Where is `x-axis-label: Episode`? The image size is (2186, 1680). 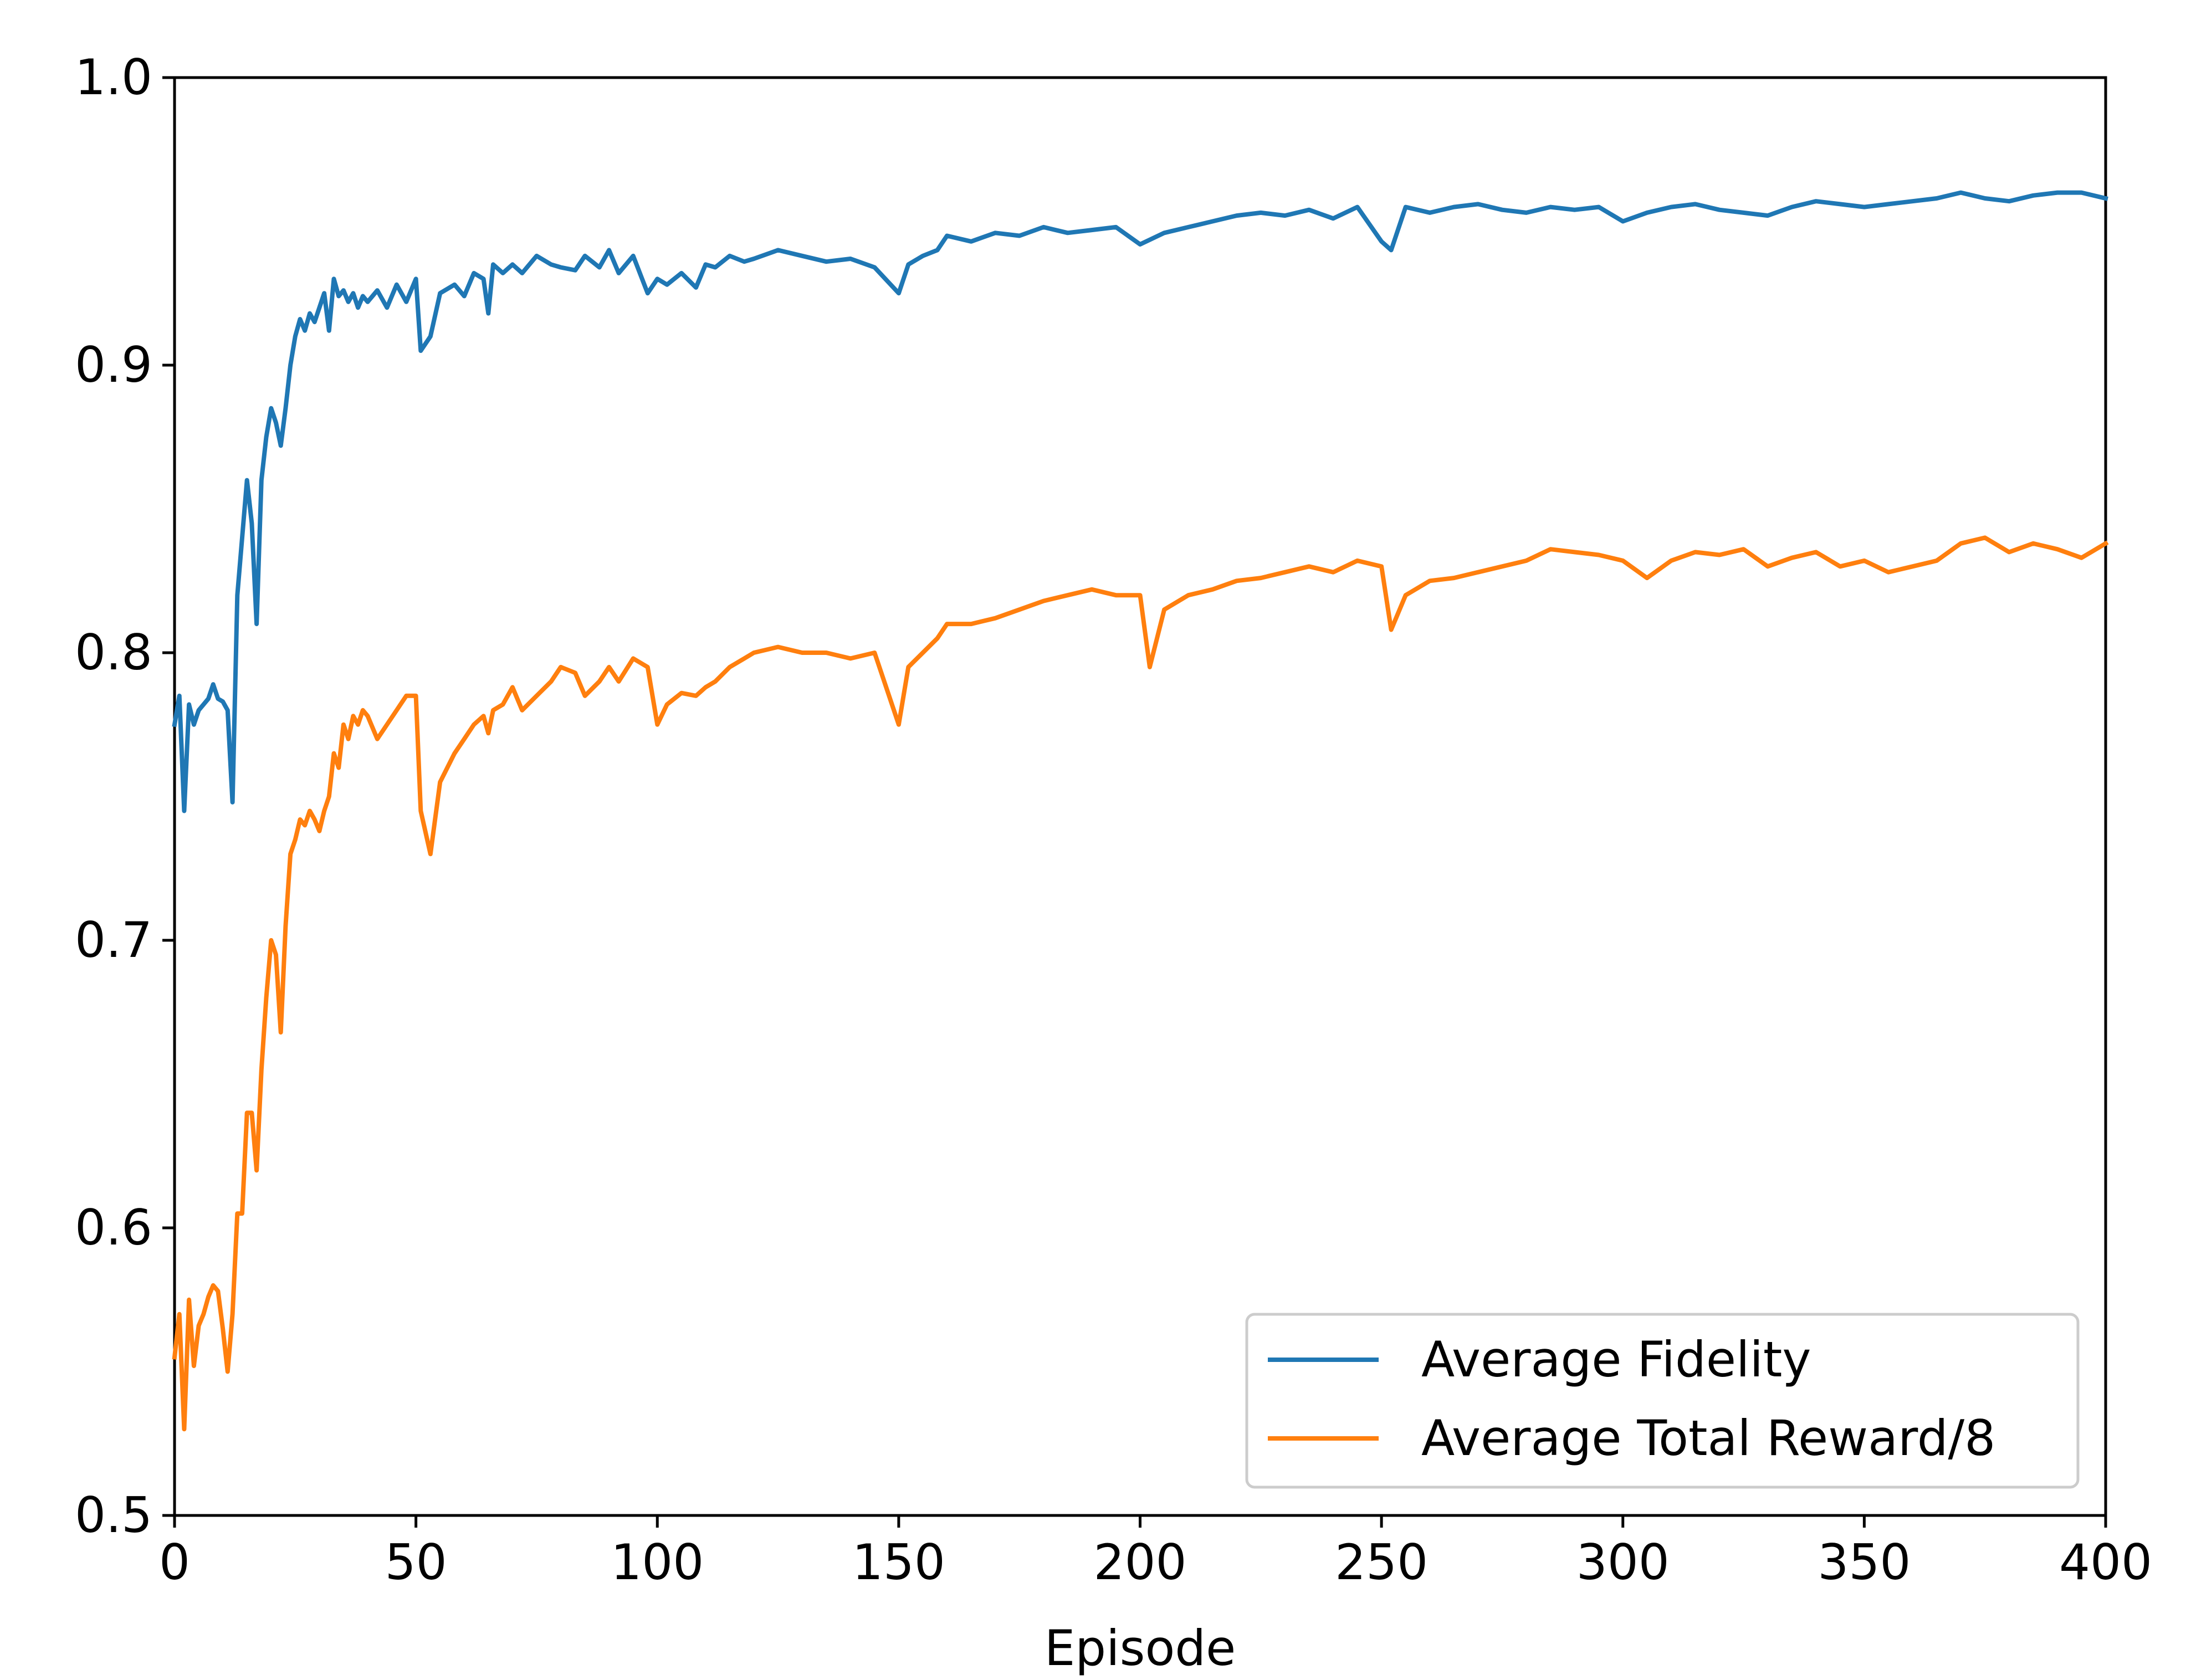
x-axis-label: Episode is located at coordinates (1140, 1649).